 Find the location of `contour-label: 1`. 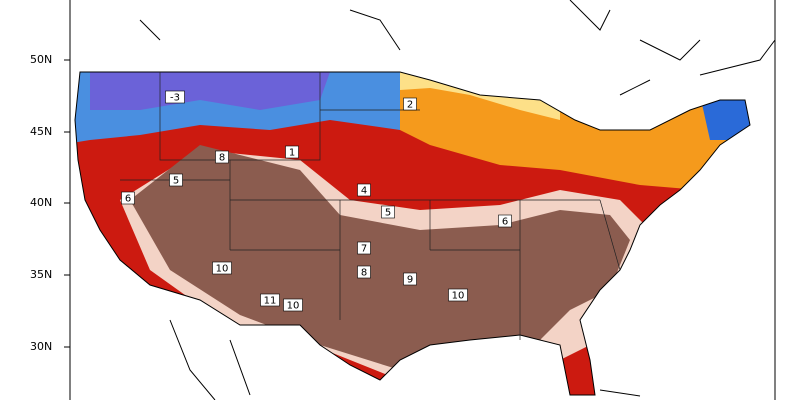

contour-label: 1 is located at coordinates (292, 153).